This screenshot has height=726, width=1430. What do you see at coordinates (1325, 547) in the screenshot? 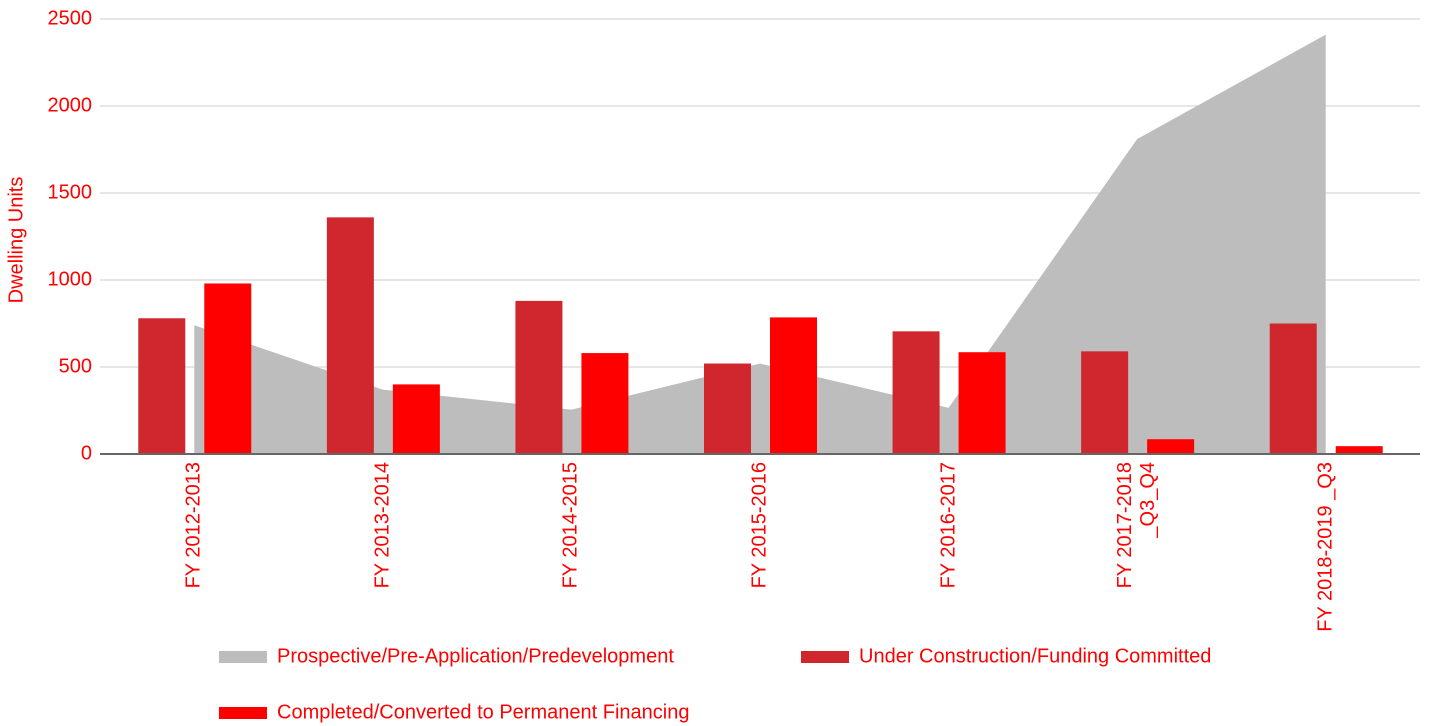
I see `x-tick-label: FY 2018-2019 _Q3` at bounding box center [1325, 547].